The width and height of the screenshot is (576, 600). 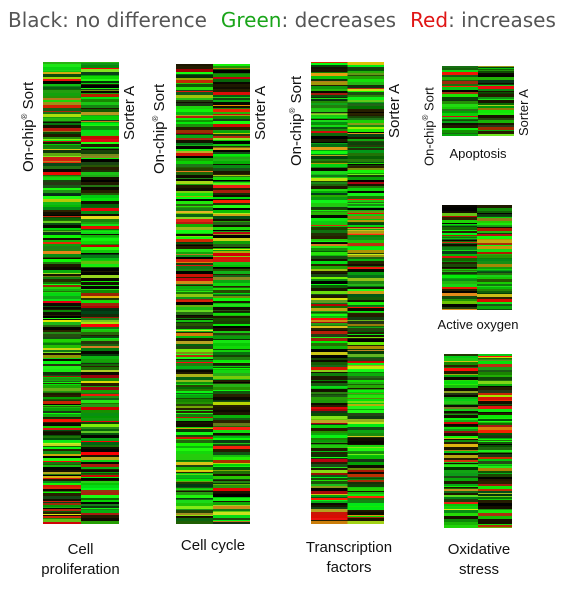 I want to click on heatmap-cell-c0-r94, so click(x=329, y=245).